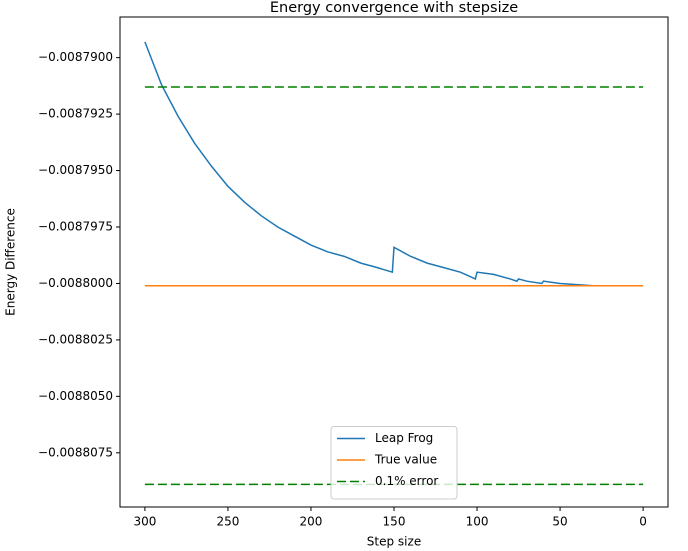 The image size is (688, 551). I want to click on legend-label: True value, so click(405, 460).